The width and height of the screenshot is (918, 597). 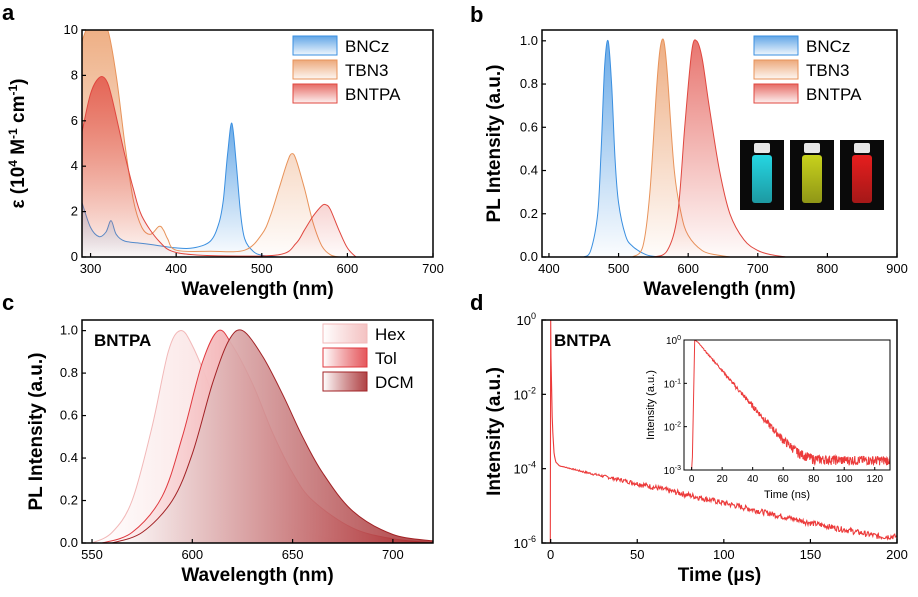 I want to click on x-tick-label: 50, so click(x=637, y=554).